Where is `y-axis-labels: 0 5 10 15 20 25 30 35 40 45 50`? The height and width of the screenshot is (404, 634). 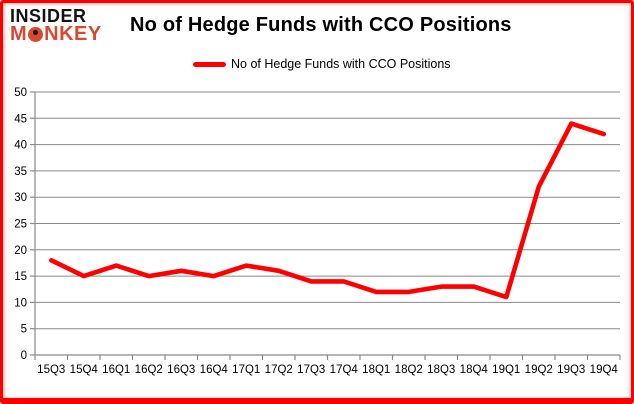
y-axis-labels: 0 5 10 15 20 25 30 35 40 45 50 is located at coordinates (20, 224).